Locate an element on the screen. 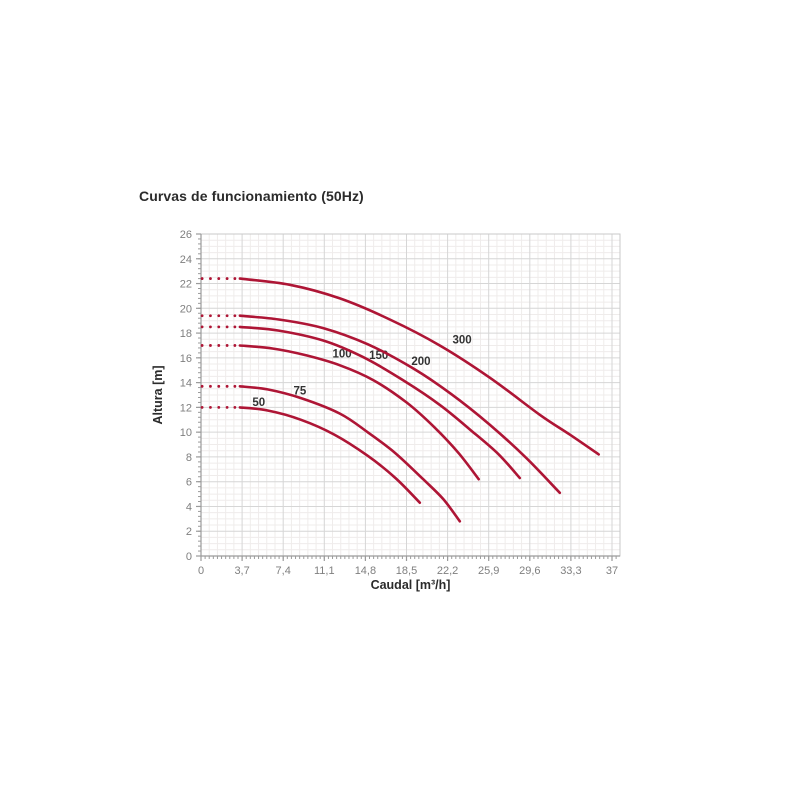  y-tick-label: 0 is located at coordinates (189, 557).